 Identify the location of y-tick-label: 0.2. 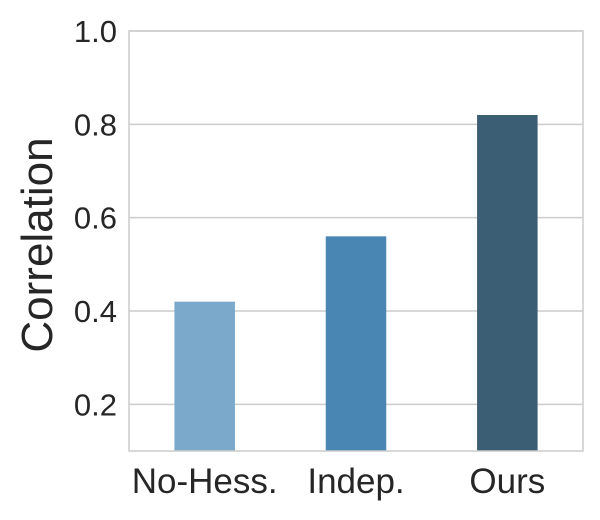
(95, 404).